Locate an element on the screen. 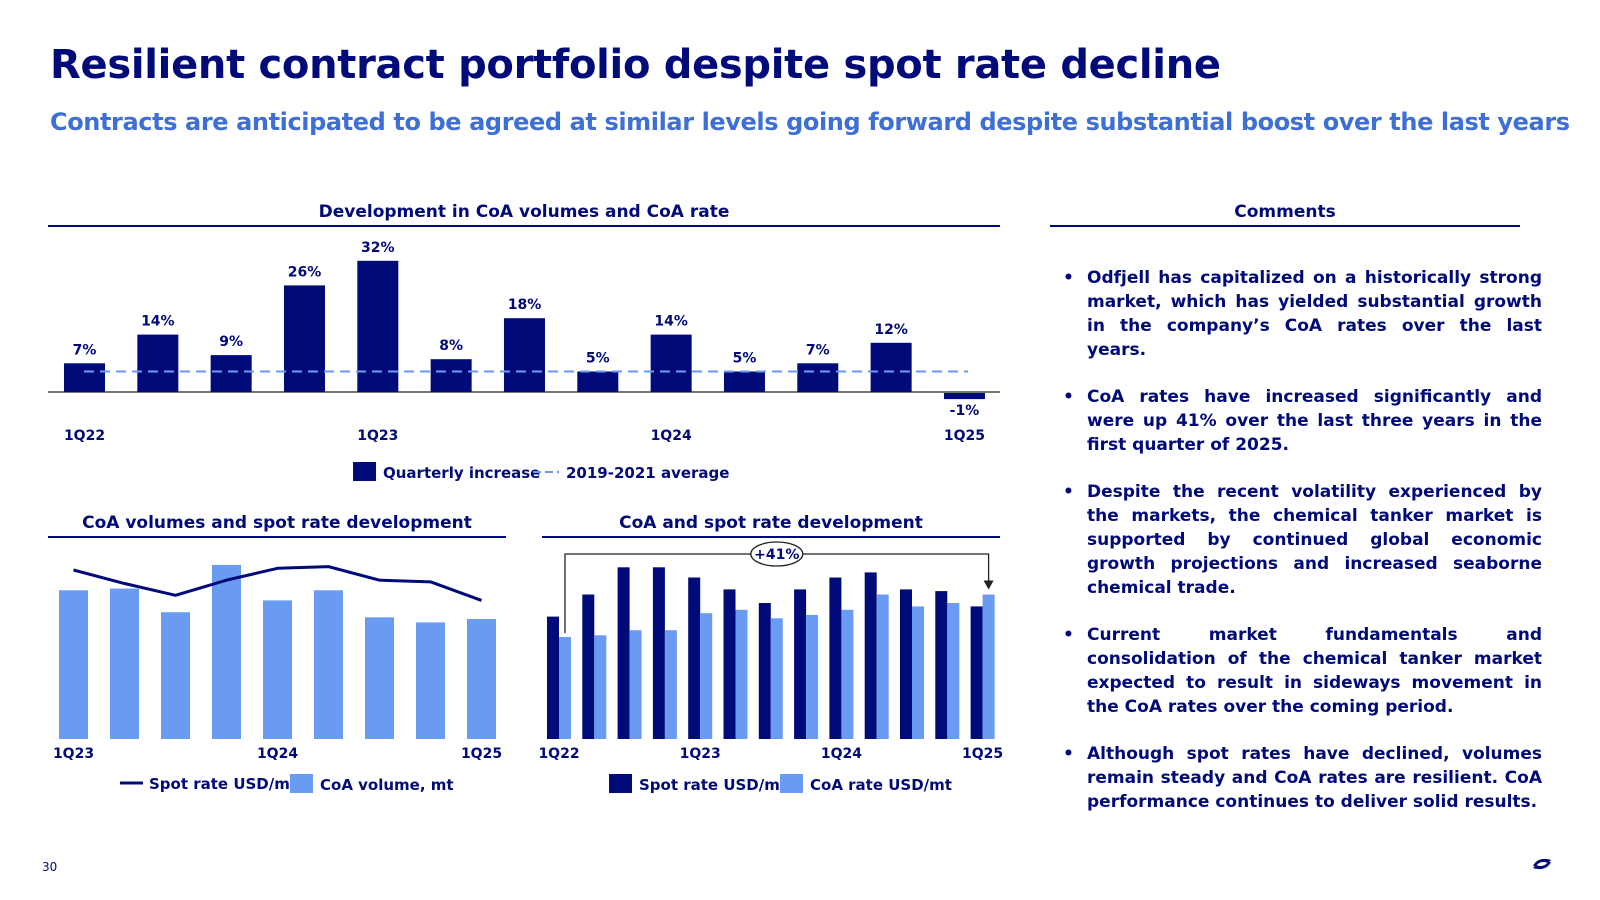 This screenshot has width=1600, height=900. chart3-tick-label: 1Q24 is located at coordinates (841, 754).